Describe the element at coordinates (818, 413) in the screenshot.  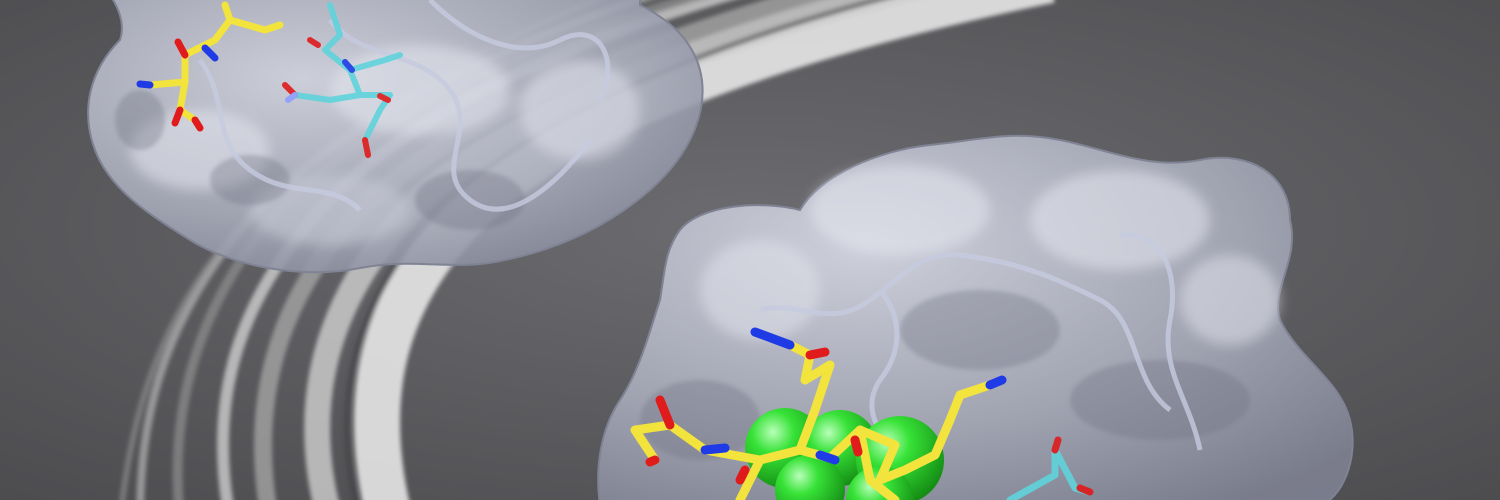
I see `ligand-sticks-yellow-lower` at that location.